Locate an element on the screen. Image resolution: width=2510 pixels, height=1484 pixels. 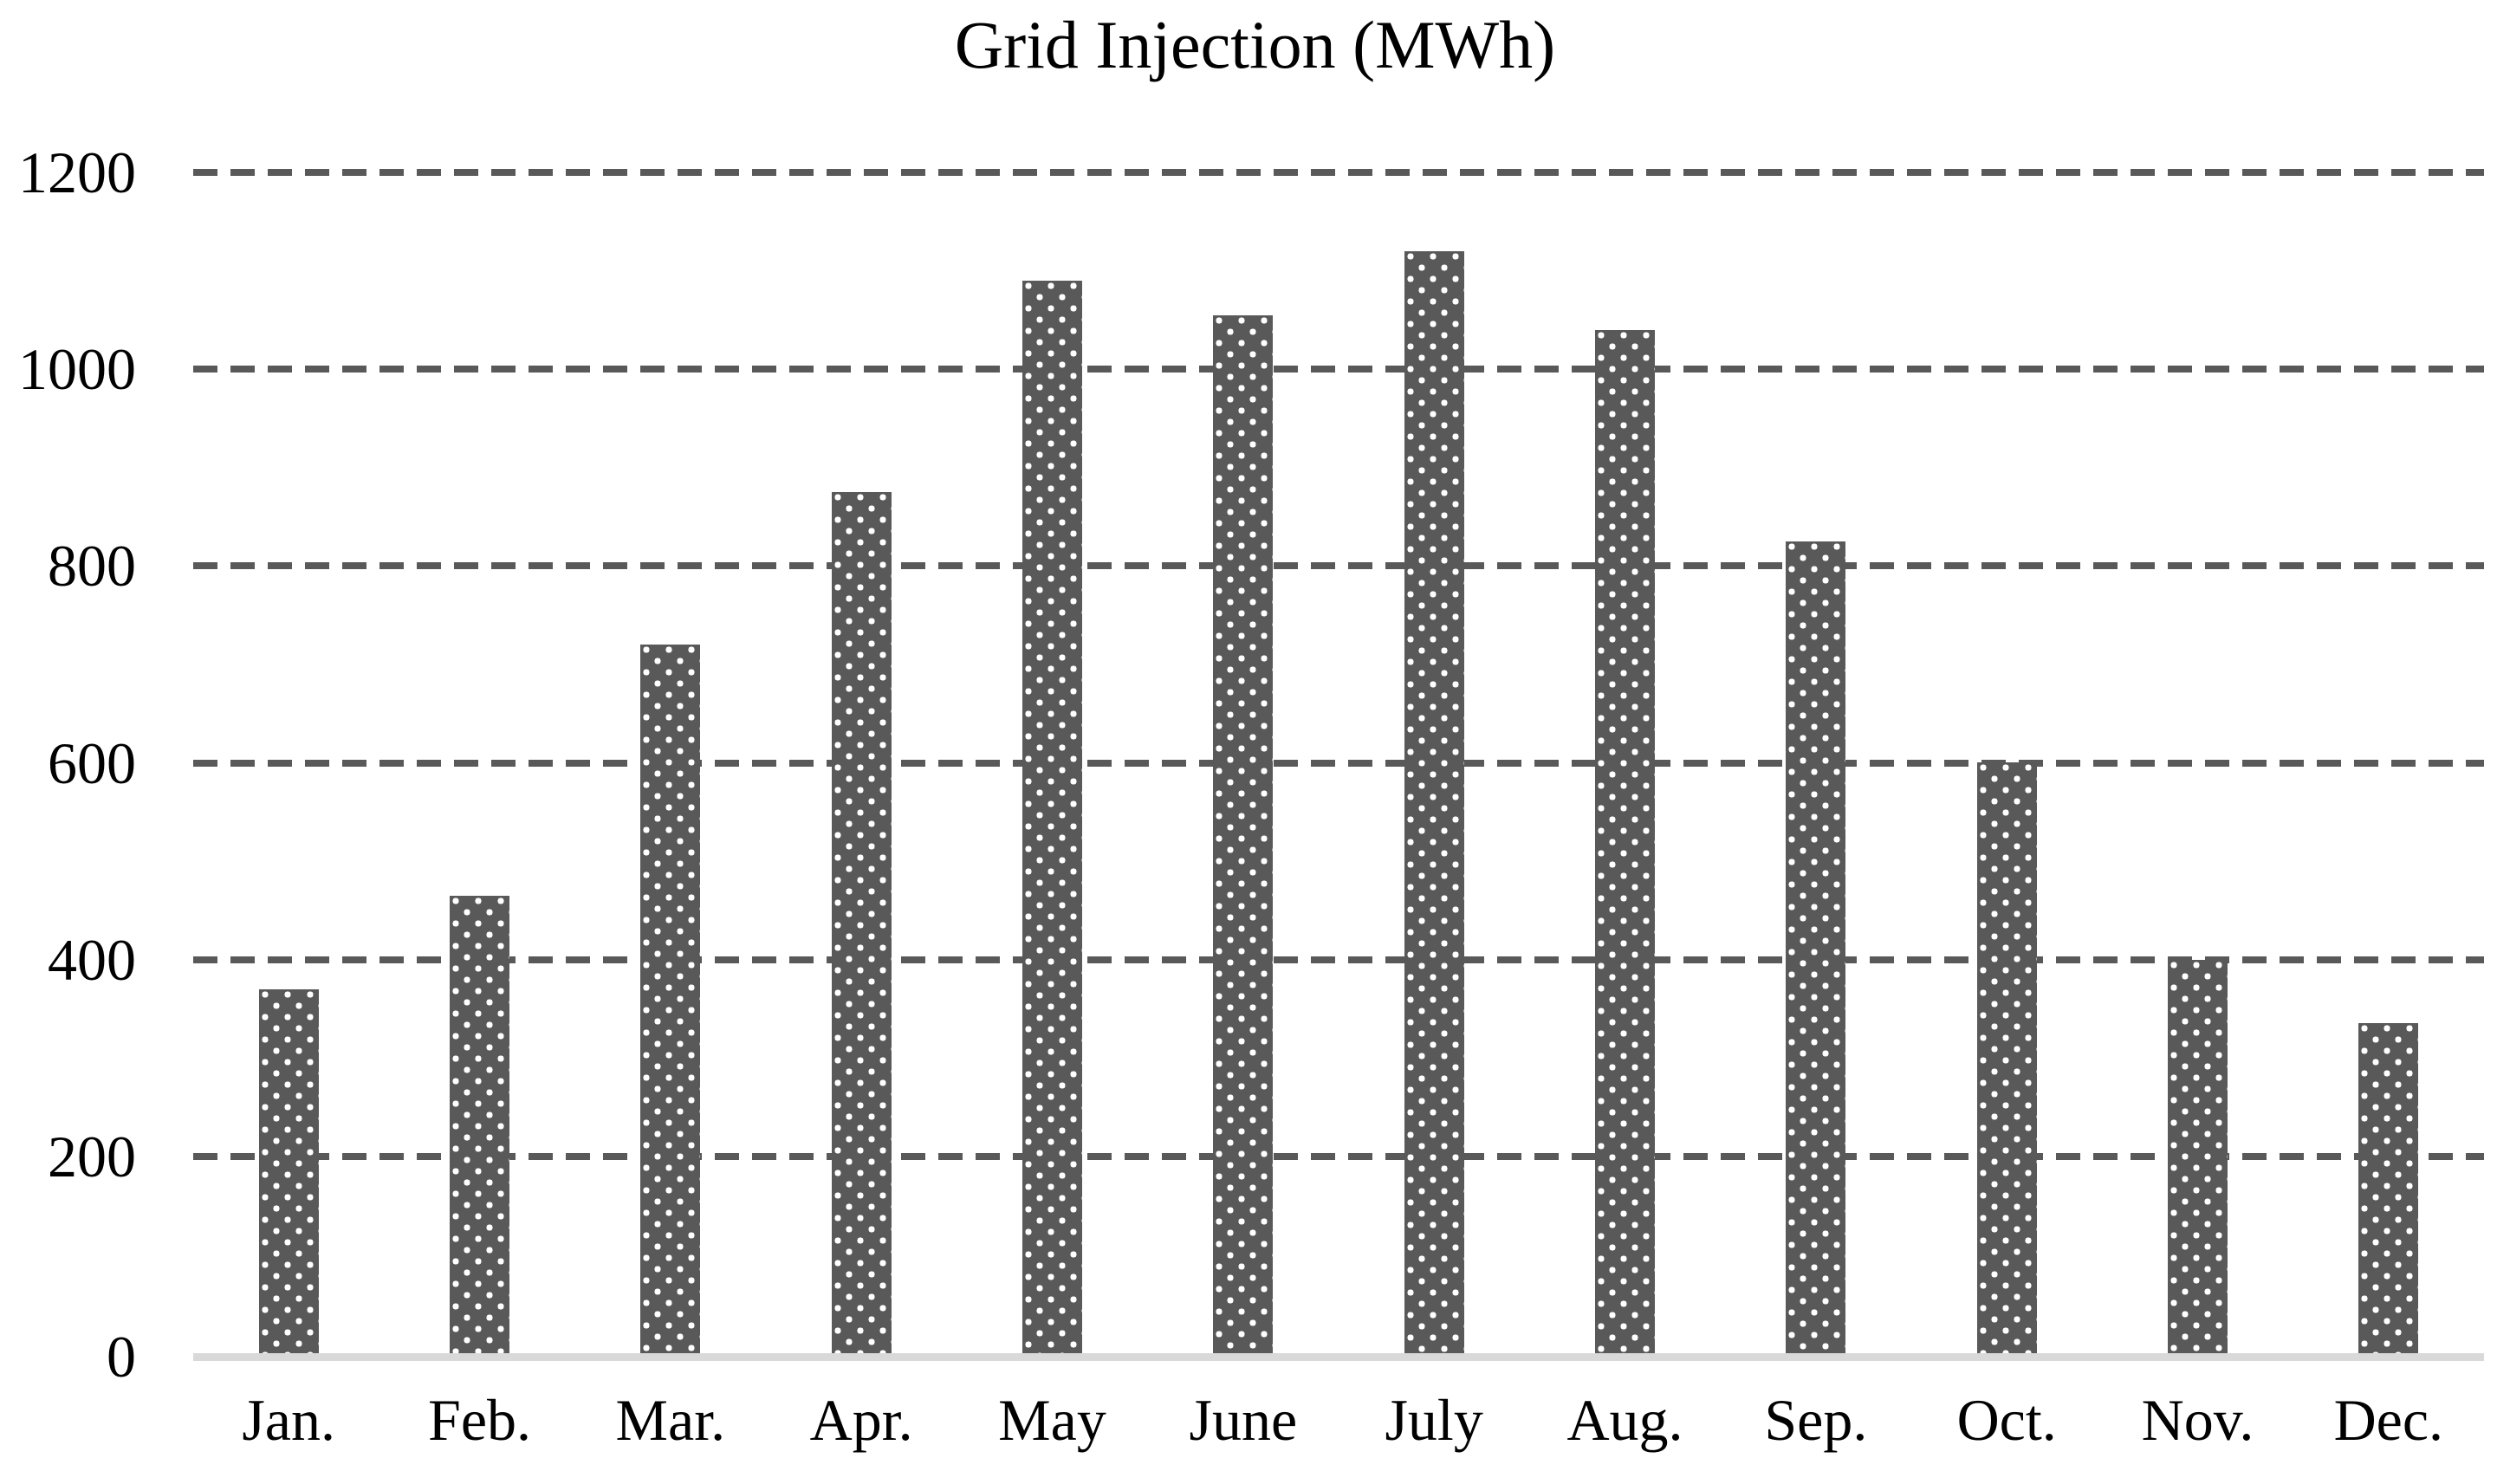
y-axis-tick-label: 1000 is located at coordinates (77, 369).